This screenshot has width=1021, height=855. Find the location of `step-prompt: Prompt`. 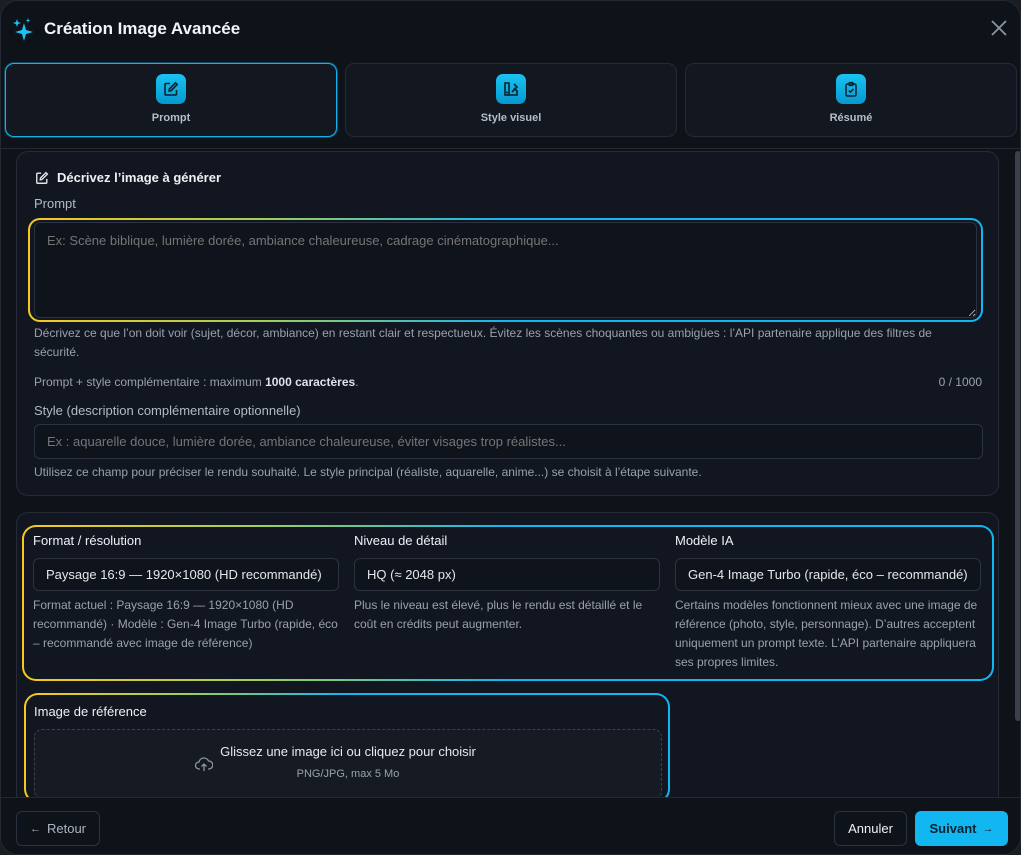

step-prompt: Prompt is located at coordinates (171, 100).